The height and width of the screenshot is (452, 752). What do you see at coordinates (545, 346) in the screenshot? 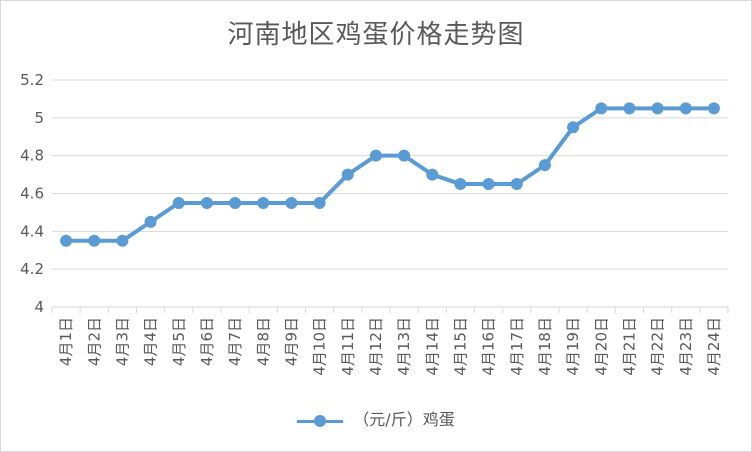
I see `x-tick-label: 4月18日` at bounding box center [545, 346].